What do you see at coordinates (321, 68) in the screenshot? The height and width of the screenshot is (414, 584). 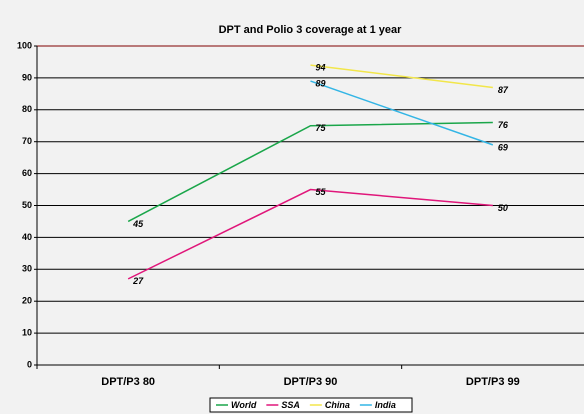 I see `data-label: 94` at bounding box center [321, 68].